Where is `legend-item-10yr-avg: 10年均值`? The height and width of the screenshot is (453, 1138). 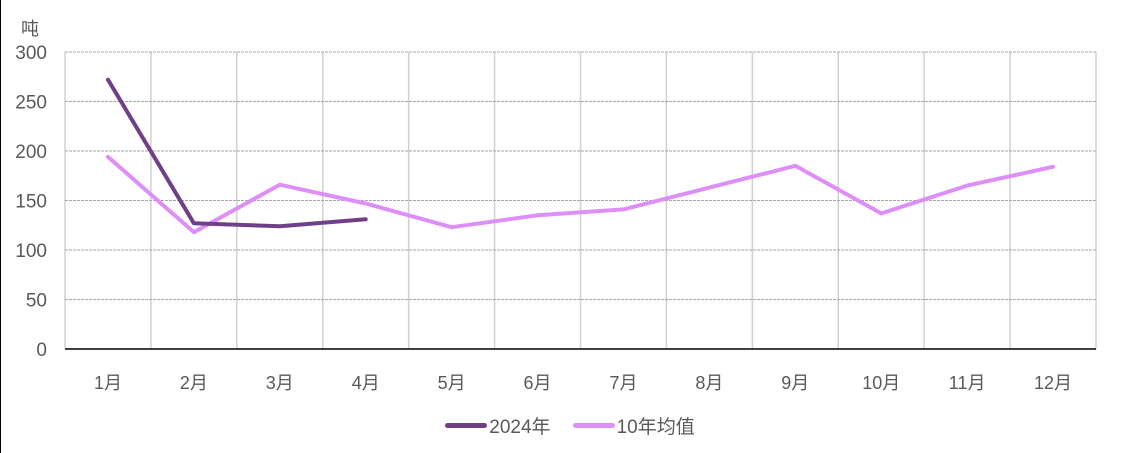 legend-item-10yr-avg: 10年均值 is located at coordinates (633, 425).